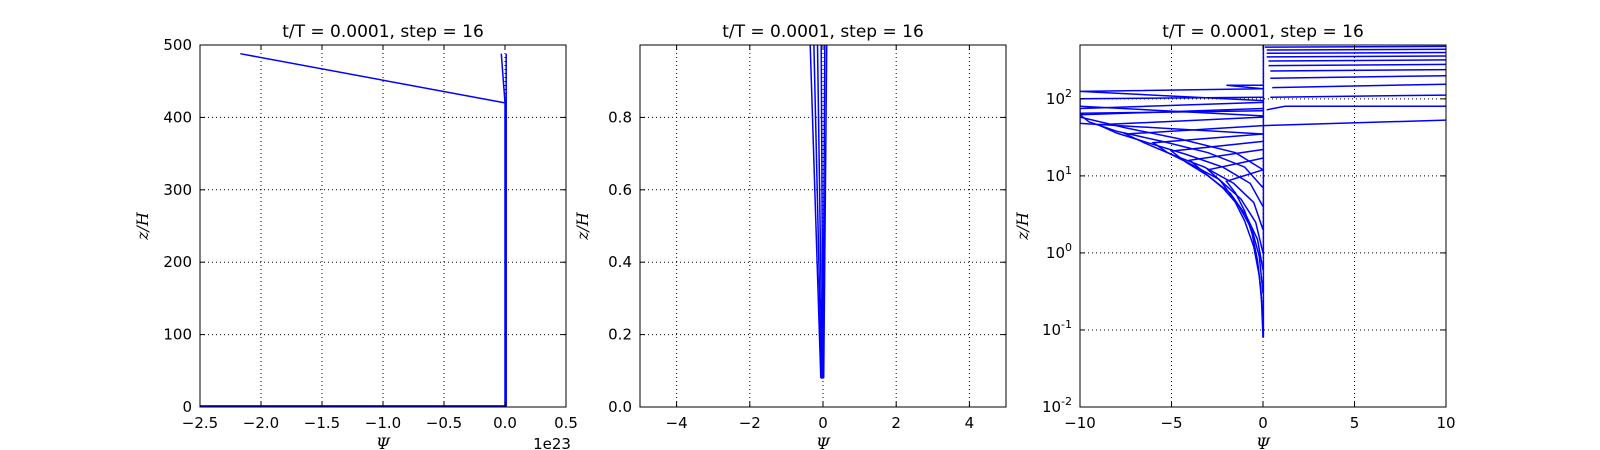  Describe the element at coordinates (383, 423) in the screenshot. I see `x-tick-label: −1.0` at that location.